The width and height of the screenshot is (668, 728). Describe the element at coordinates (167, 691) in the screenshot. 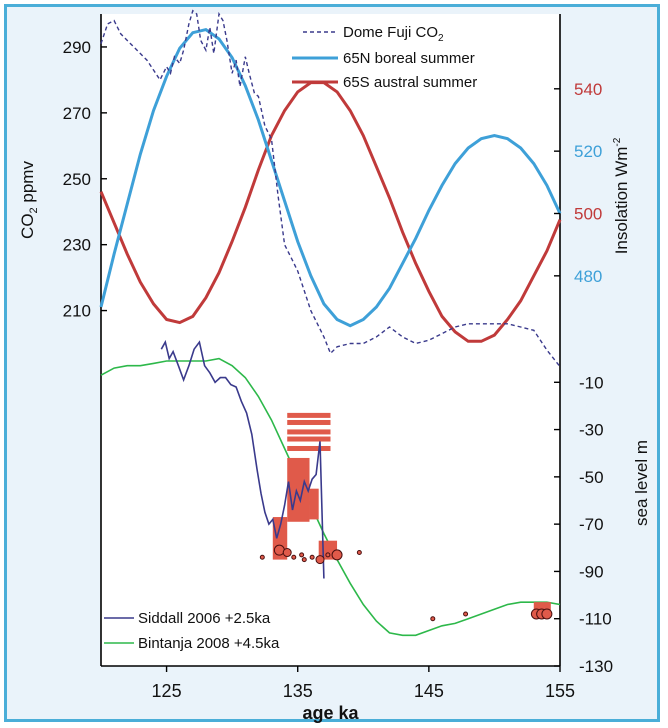

I see `x-tick-label-0: 125` at that location.